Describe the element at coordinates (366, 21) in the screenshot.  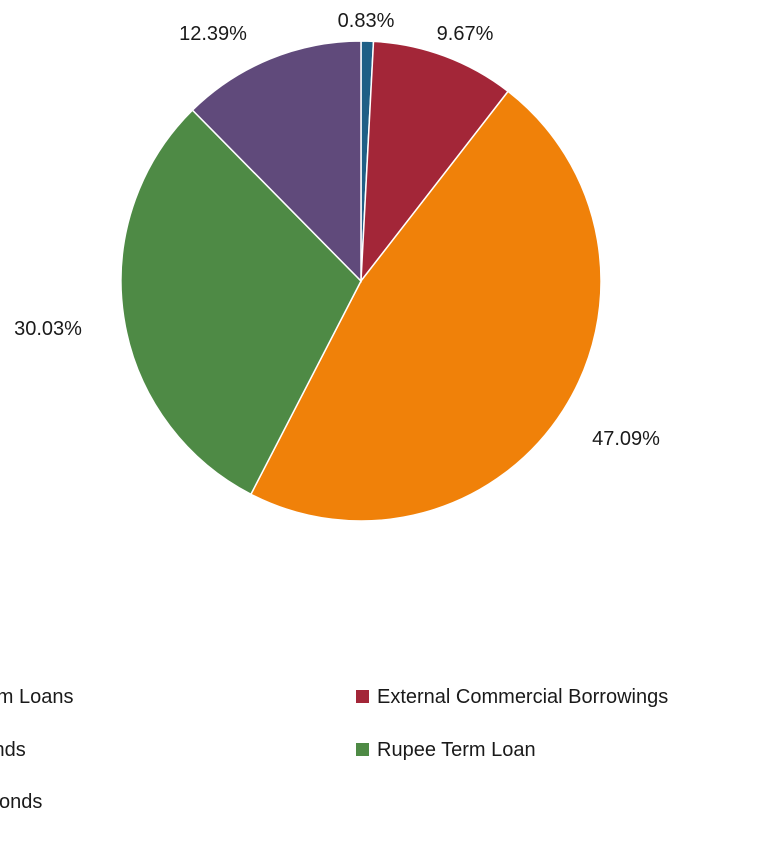
I see `slice-label-0: 0.83%` at that location.